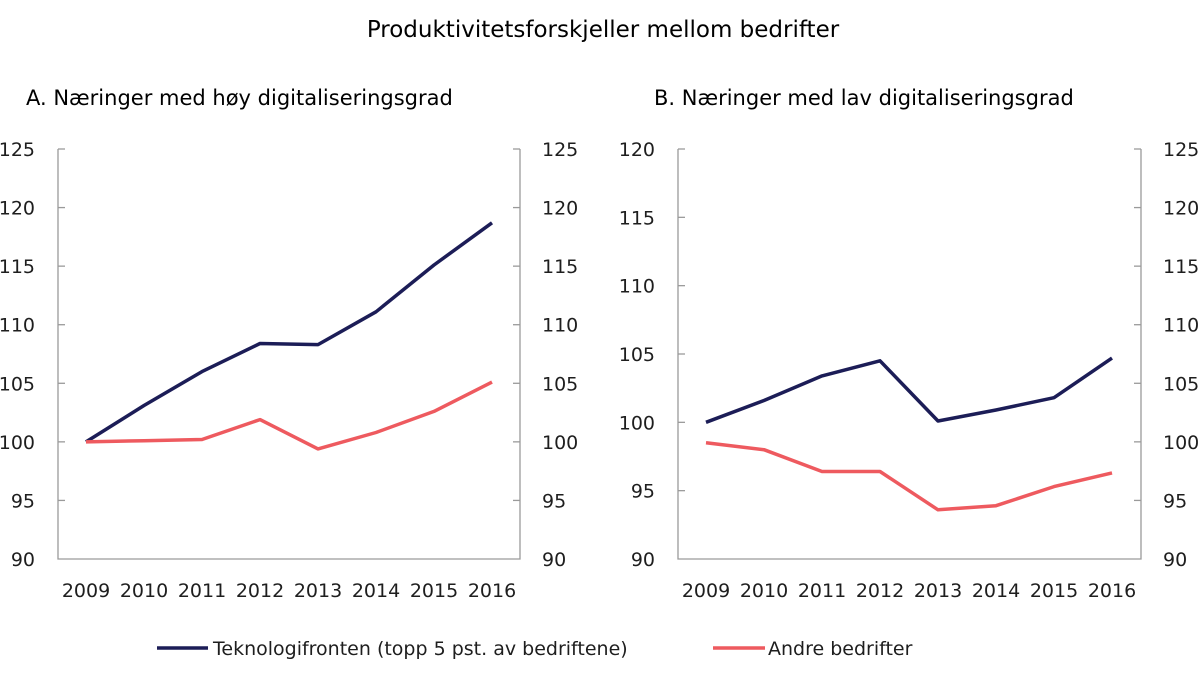 Image resolution: width=1200 pixels, height=676 pixels. I want to click on legend-label-andre-bedrifter: Andre bedrifter, so click(840, 649).